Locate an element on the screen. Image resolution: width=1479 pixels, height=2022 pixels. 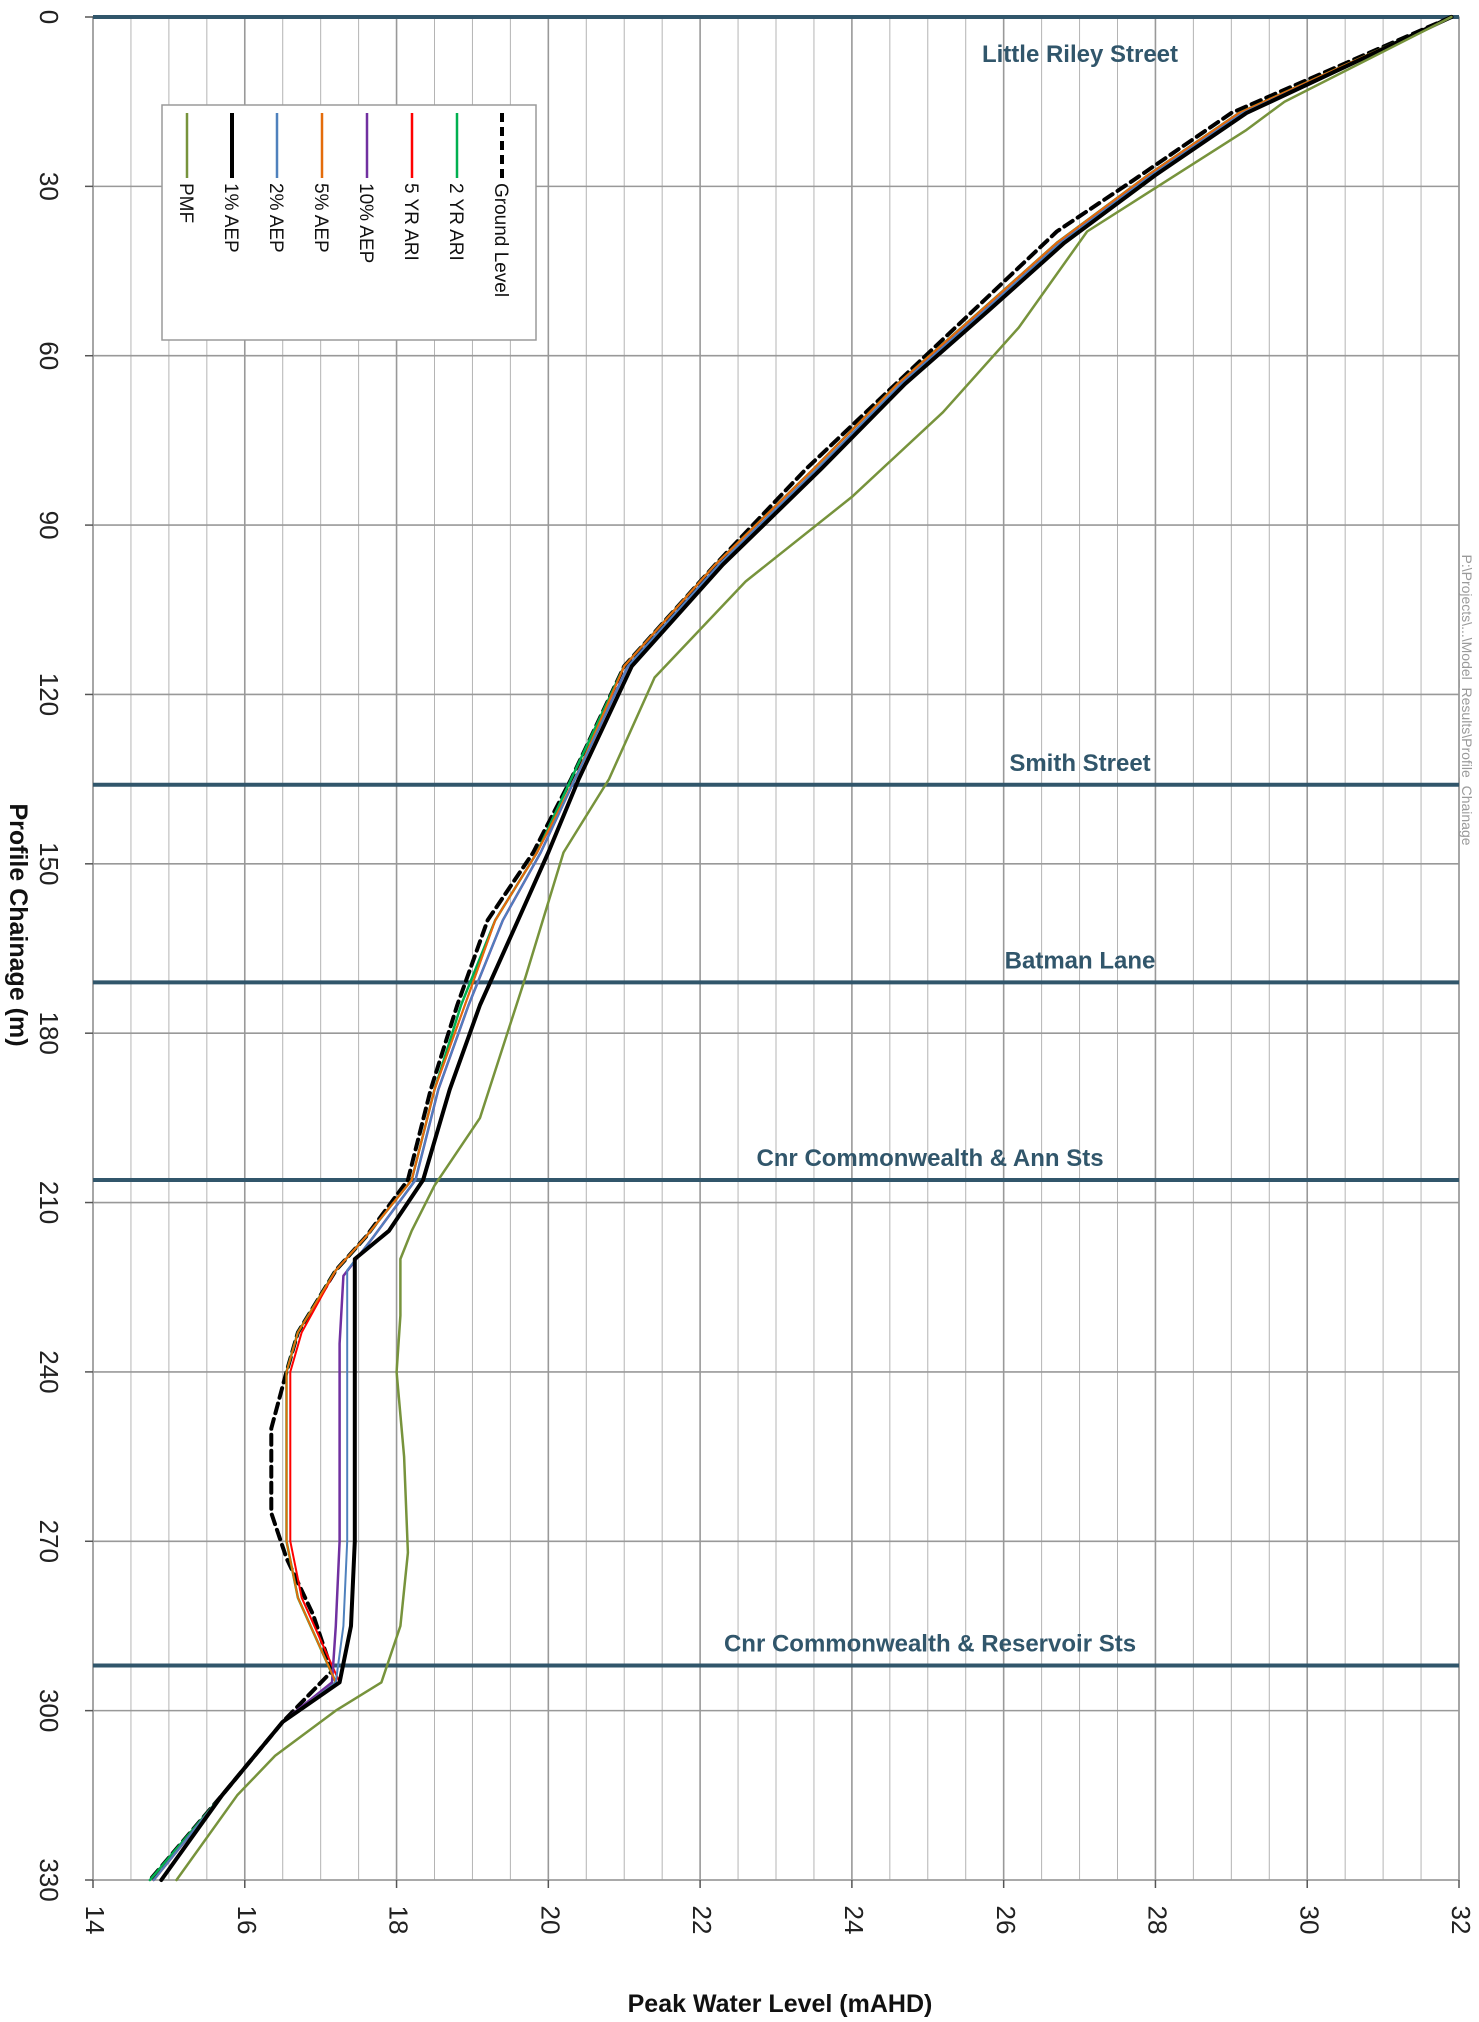
y-tick-label: 300 is located at coordinates (49, 1710).